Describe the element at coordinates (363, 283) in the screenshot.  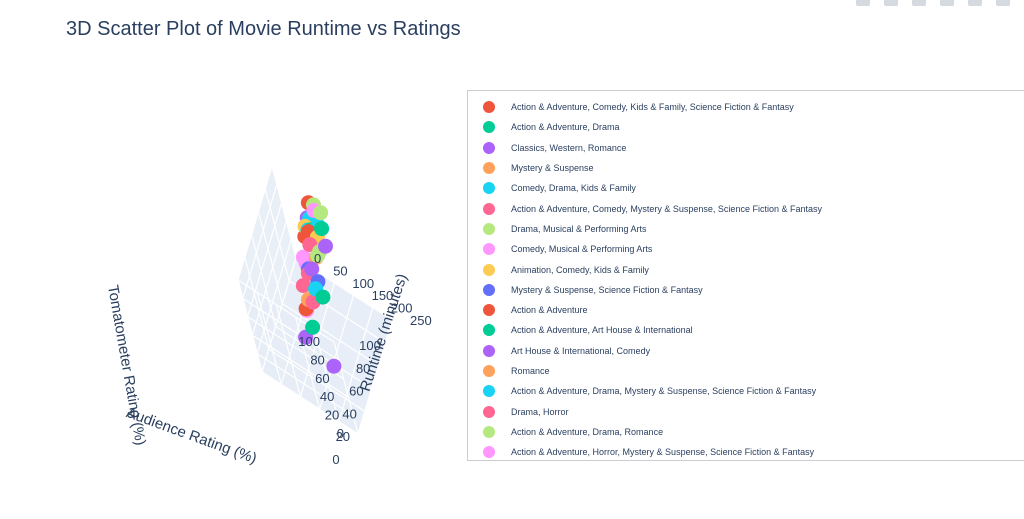
I see `tick-label-y: 100` at that location.